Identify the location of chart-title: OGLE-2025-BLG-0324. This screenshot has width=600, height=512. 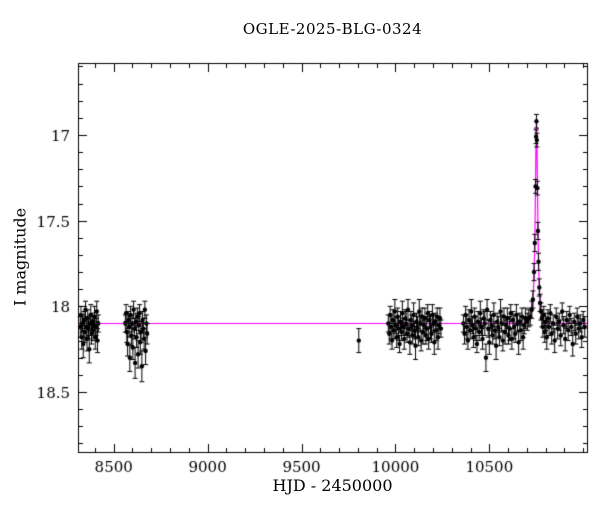
(332, 29).